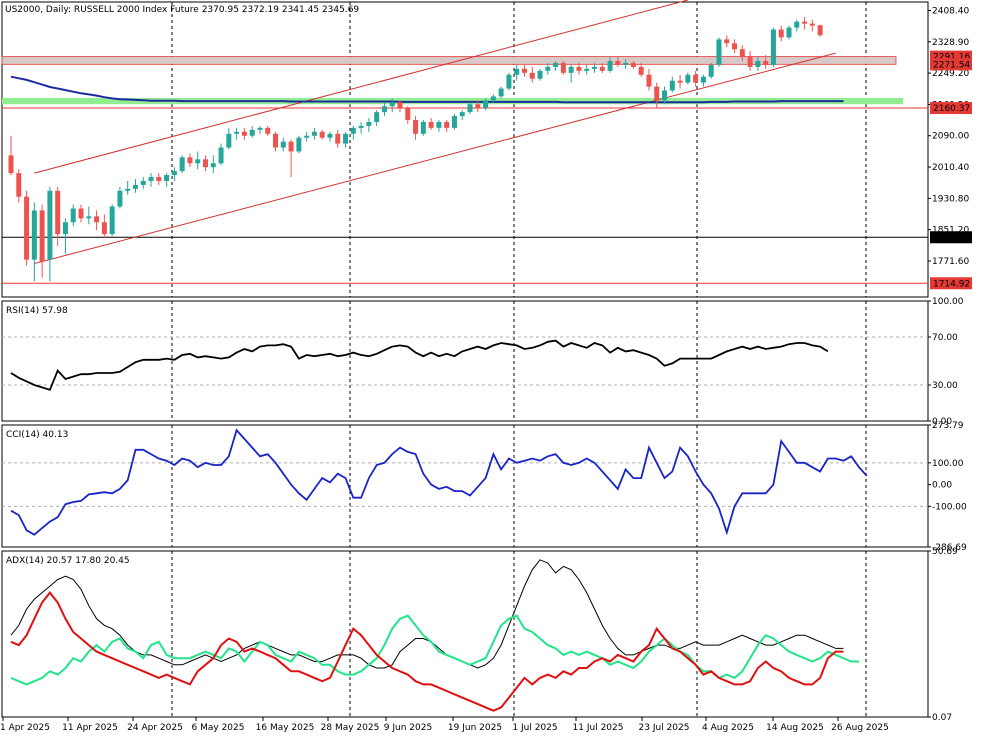 The image size is (983, 737). I want to click on adx-main-line, so click(427, 614).